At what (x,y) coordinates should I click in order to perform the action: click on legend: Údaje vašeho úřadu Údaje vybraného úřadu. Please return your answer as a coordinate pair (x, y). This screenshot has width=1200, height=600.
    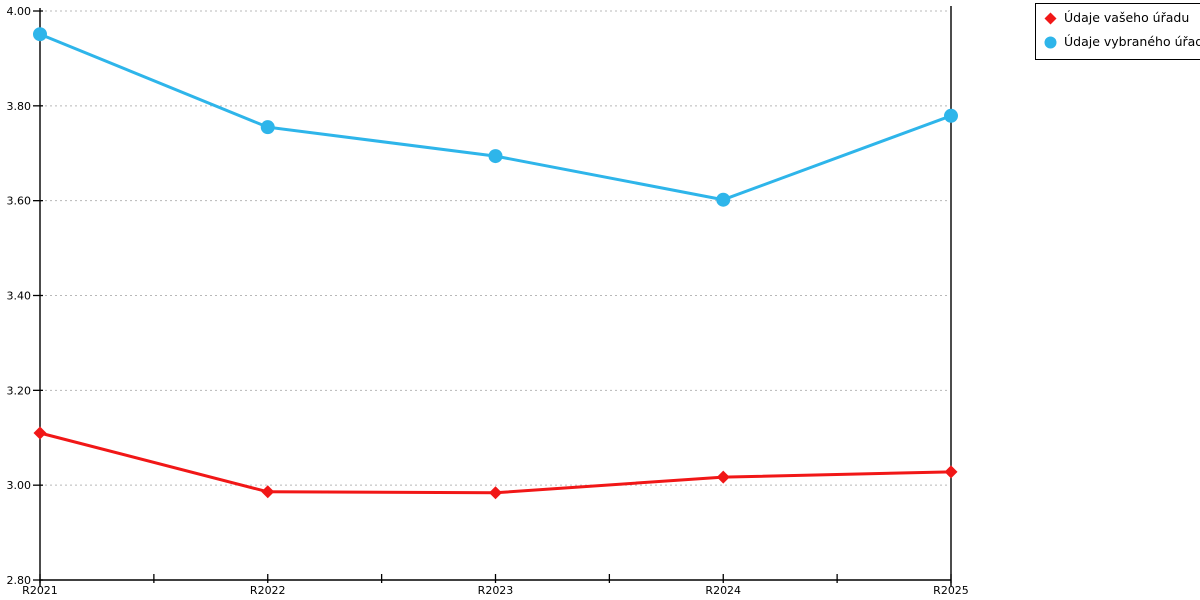
    Looking at the image, I should click on (1117, 31).